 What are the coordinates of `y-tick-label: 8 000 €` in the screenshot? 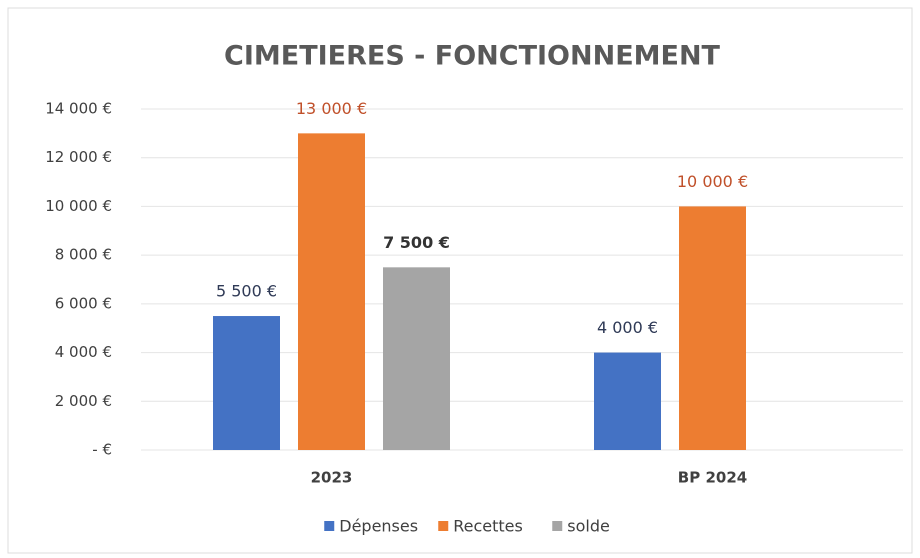 It's located at (83, 255).